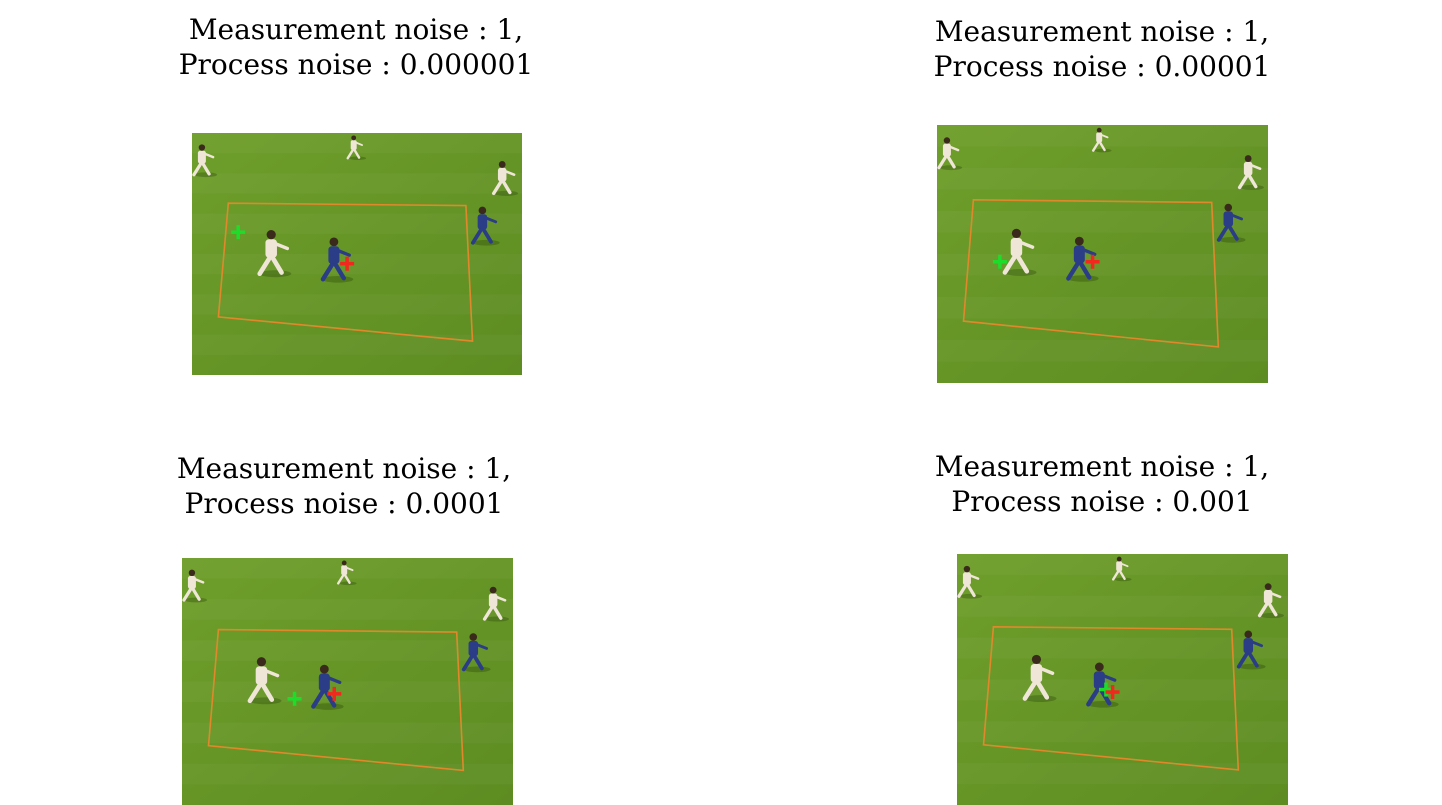 This screenshot has width=1442, height=805. Describe the element at coordinates (1102, 501) in the screenshot. I see `process-noise-label: Process noise : 0.001` at that location.